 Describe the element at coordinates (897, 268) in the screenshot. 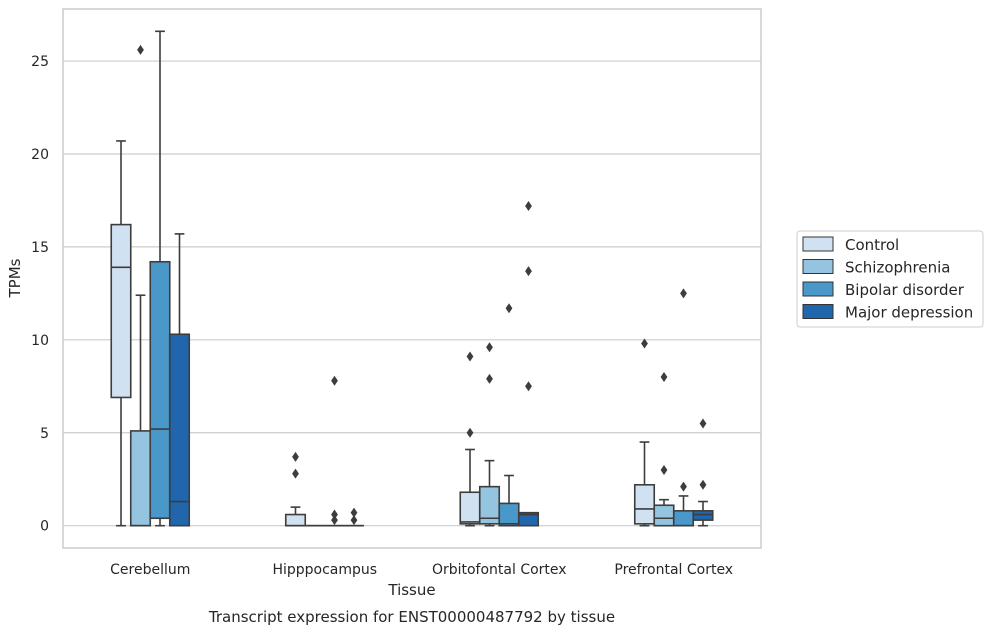

I see `legend-label: Schizophrenia` at that location.